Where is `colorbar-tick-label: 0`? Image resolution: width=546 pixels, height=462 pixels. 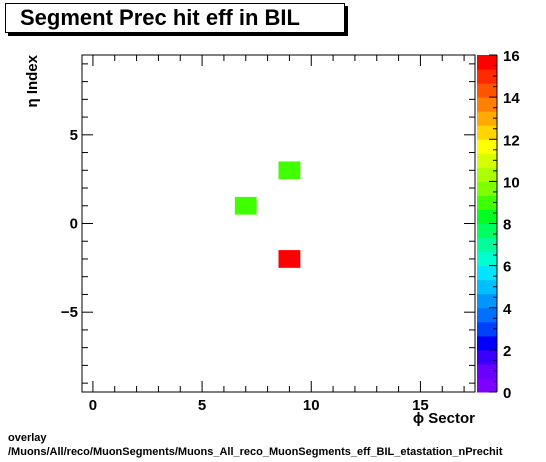 colorbar-tick-label: 0 is located at coordinates (507, 393).